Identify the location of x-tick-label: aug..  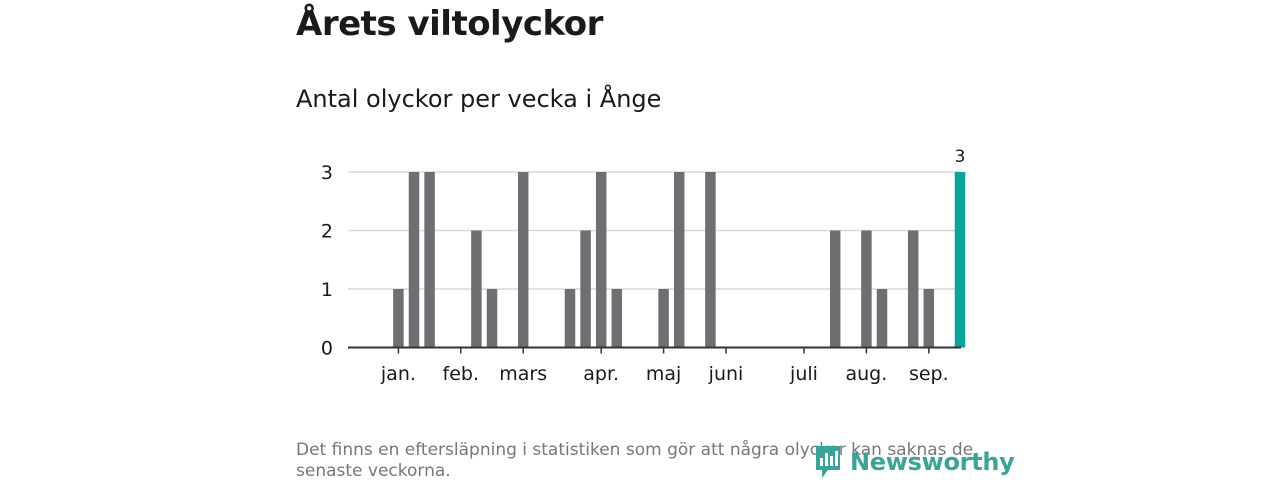
(867, 374).